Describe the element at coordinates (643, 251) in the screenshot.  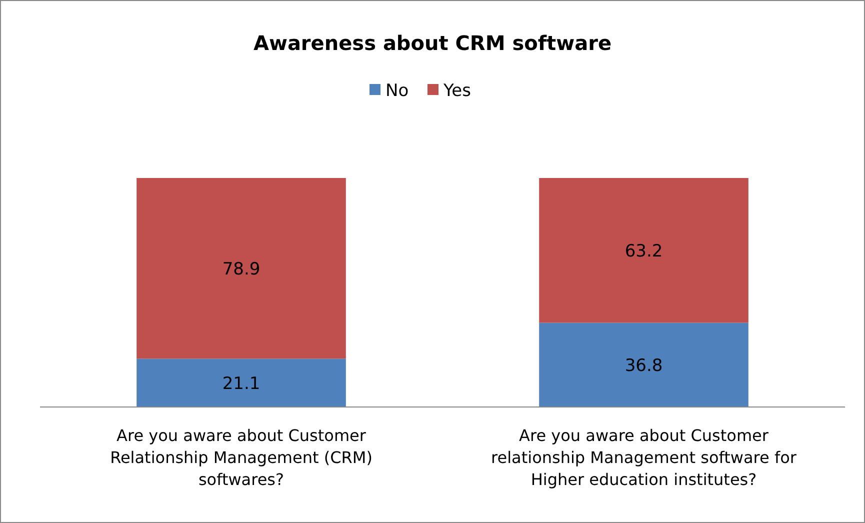
I see `data-label: 63.2` at that location.